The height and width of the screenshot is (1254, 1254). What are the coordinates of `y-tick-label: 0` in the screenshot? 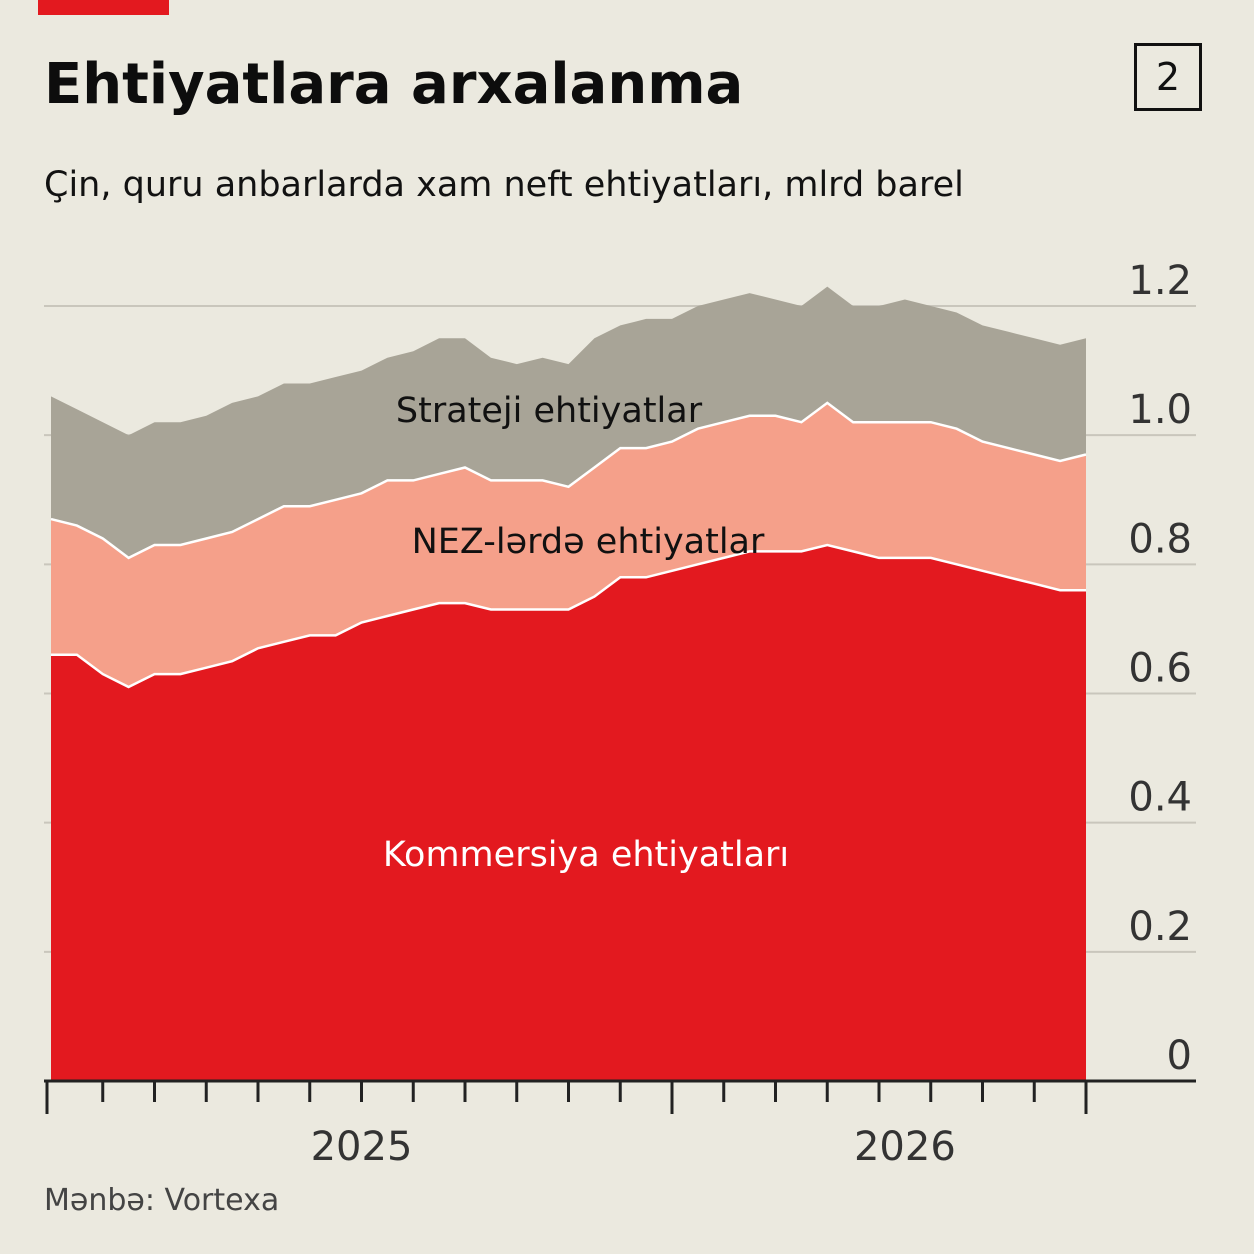 It's located at (1179, 1056).